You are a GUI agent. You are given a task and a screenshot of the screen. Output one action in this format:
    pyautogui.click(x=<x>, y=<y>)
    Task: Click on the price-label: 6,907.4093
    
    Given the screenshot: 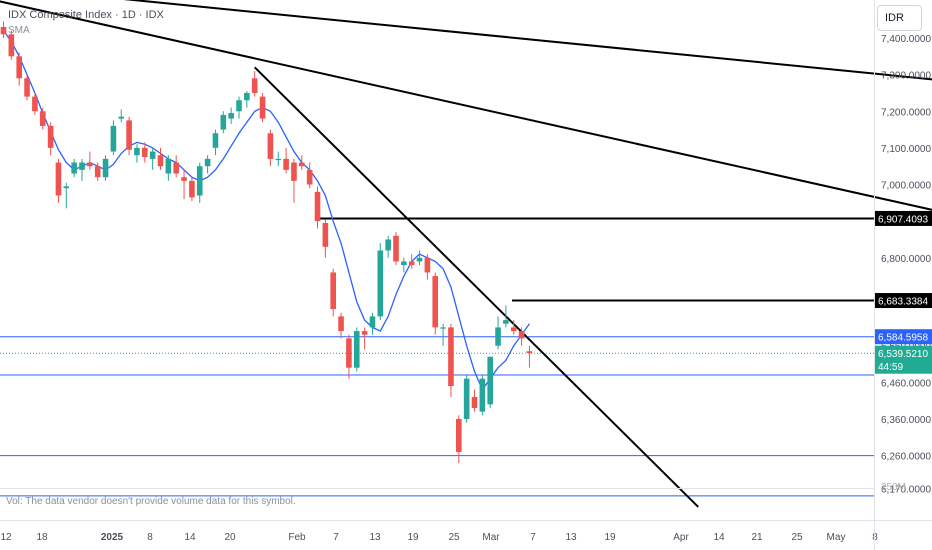 What is the action you would take?
    pyautogui.click(x=903, y=219)
    